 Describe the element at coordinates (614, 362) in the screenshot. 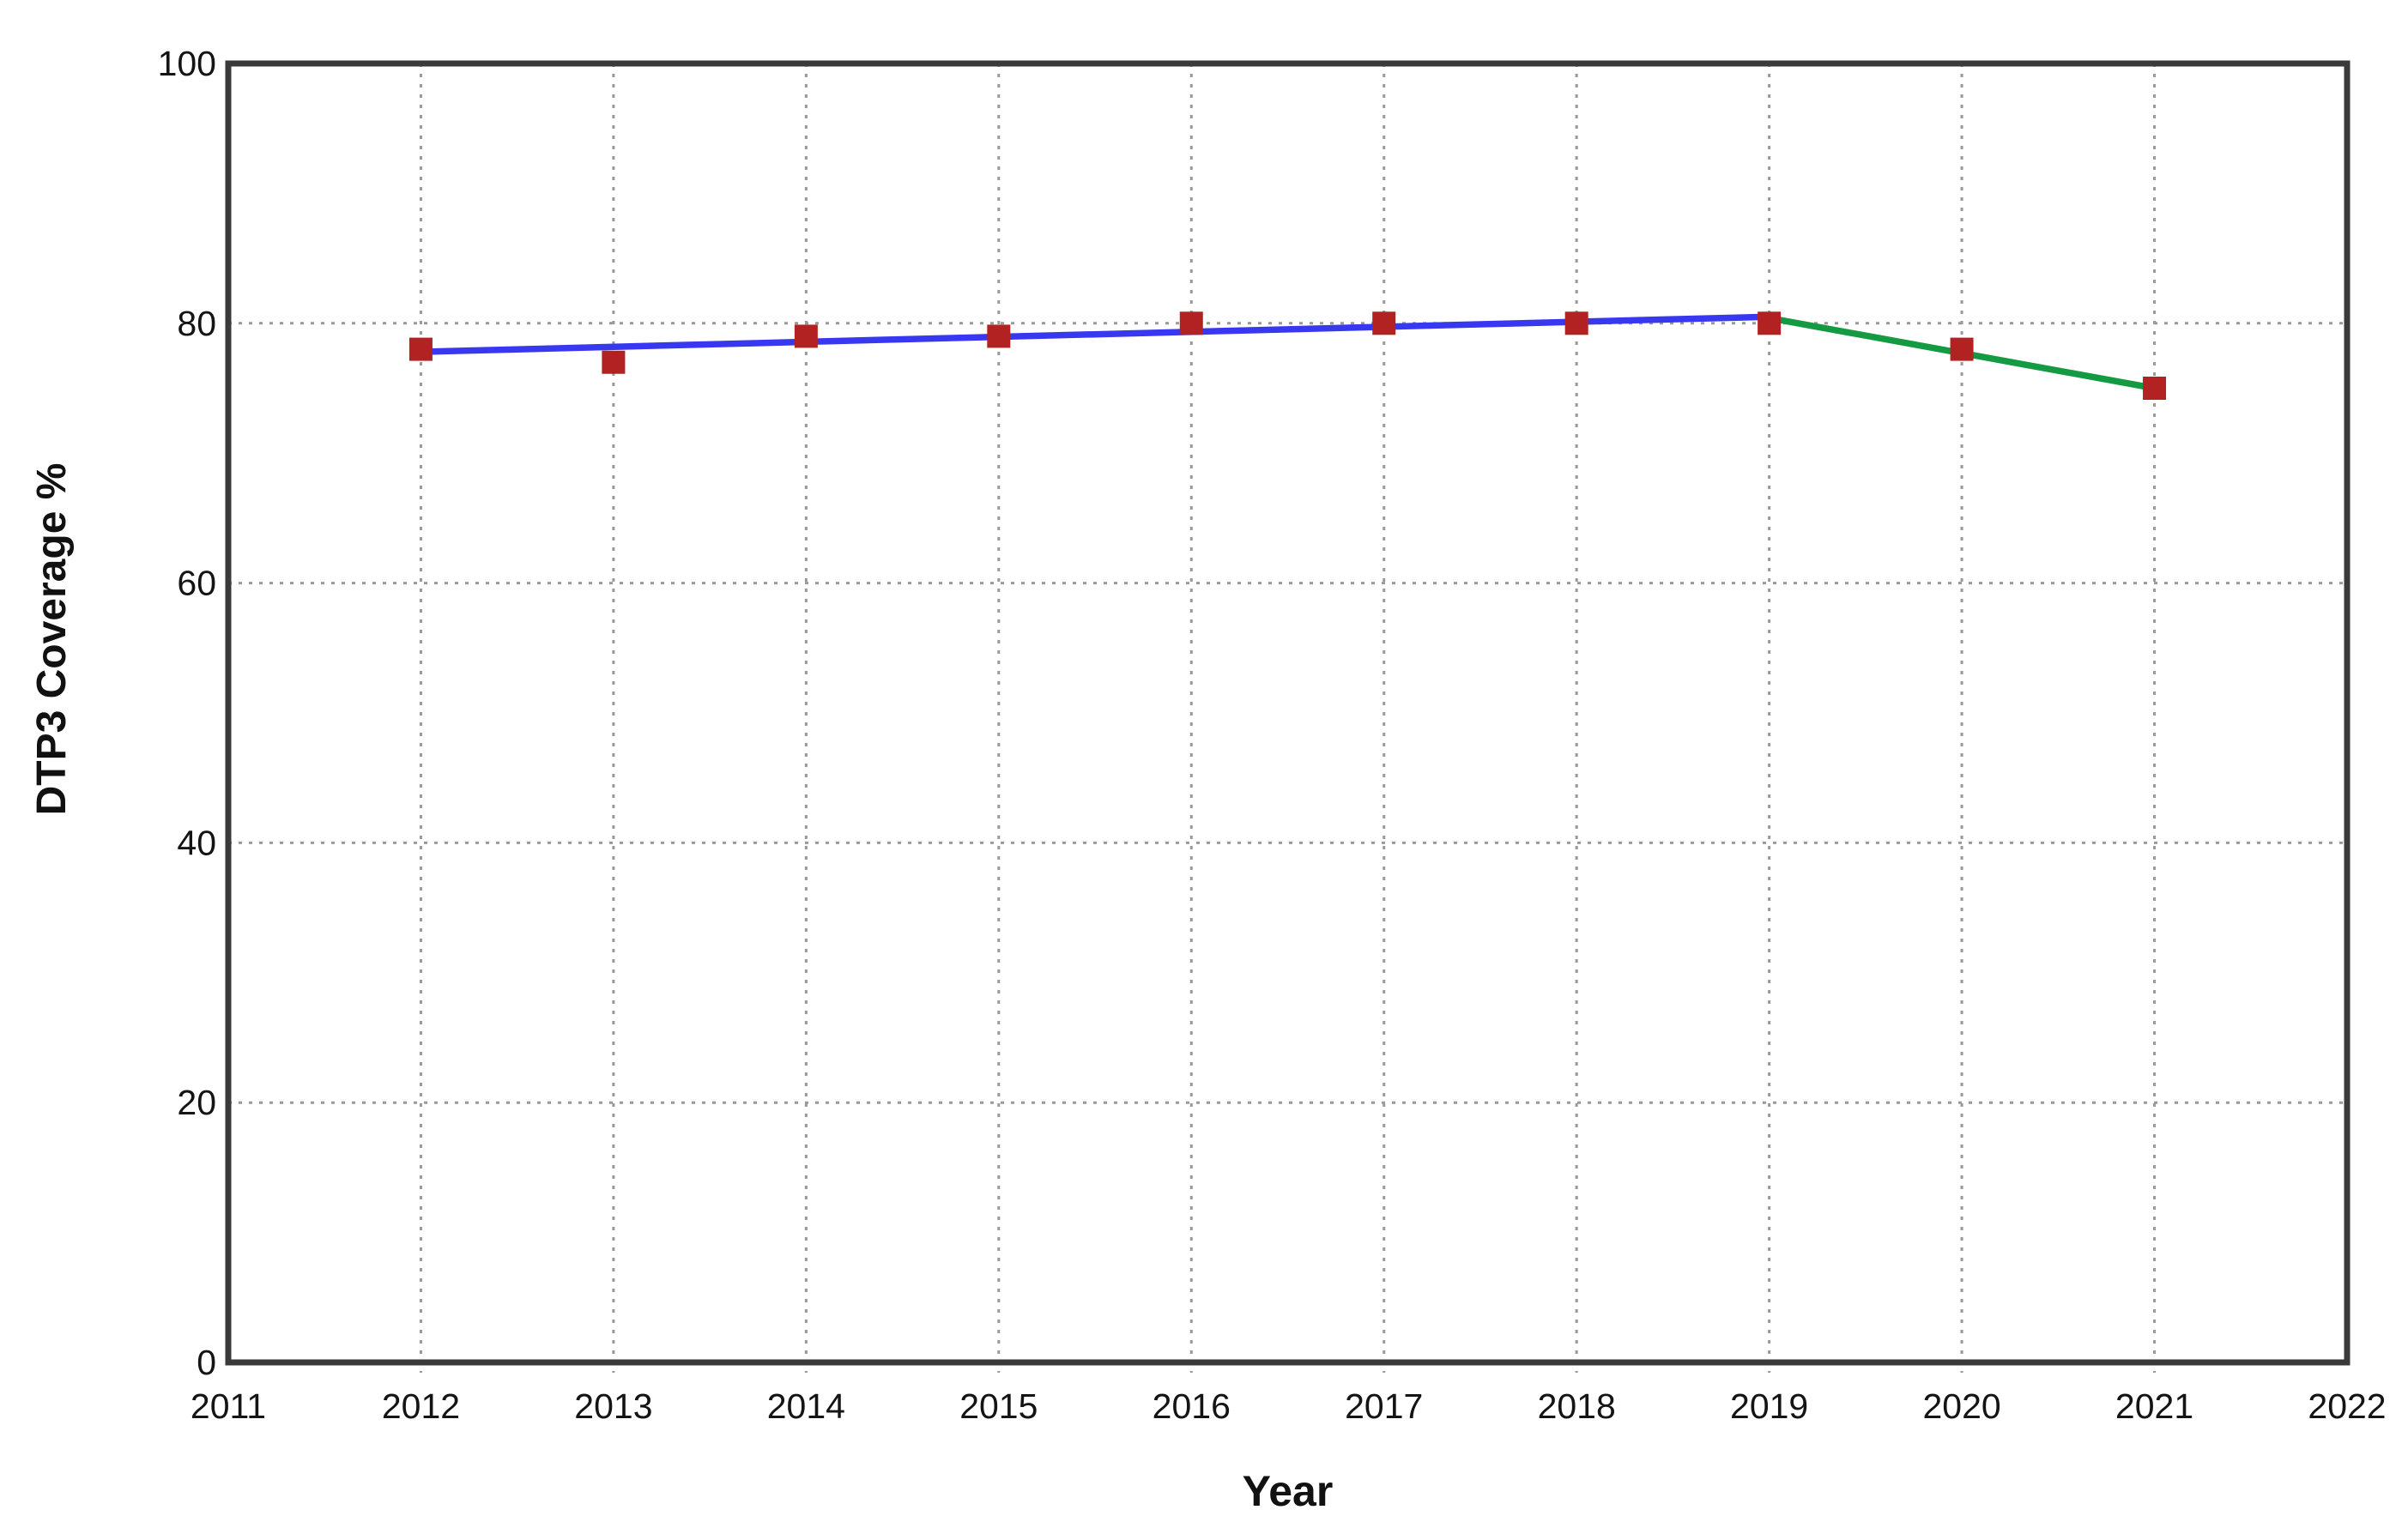

I see `data-point-2013` at that location.